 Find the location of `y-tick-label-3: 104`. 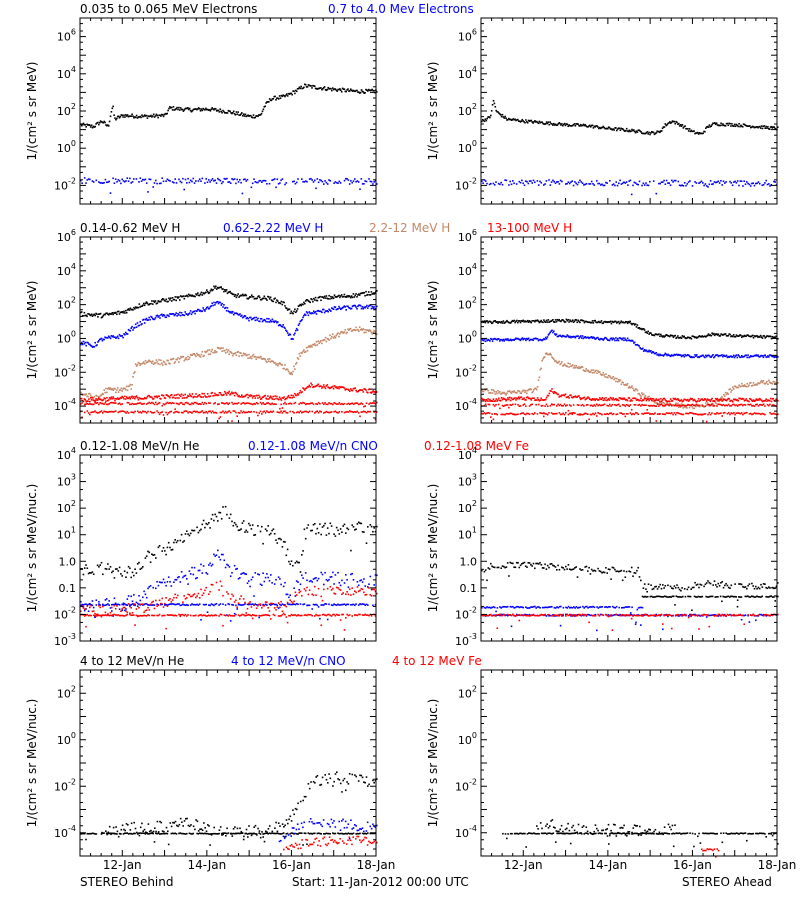

y-tick-label-3: 104 is located at coordinates (467, 73).